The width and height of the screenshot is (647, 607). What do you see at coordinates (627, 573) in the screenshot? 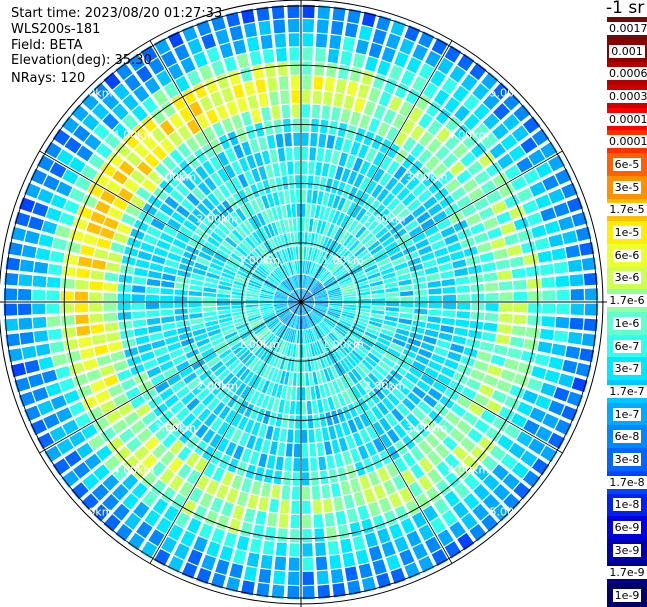
I see `colorbar-tick-text: 1.7e-9` at bounding box center [627, 573].